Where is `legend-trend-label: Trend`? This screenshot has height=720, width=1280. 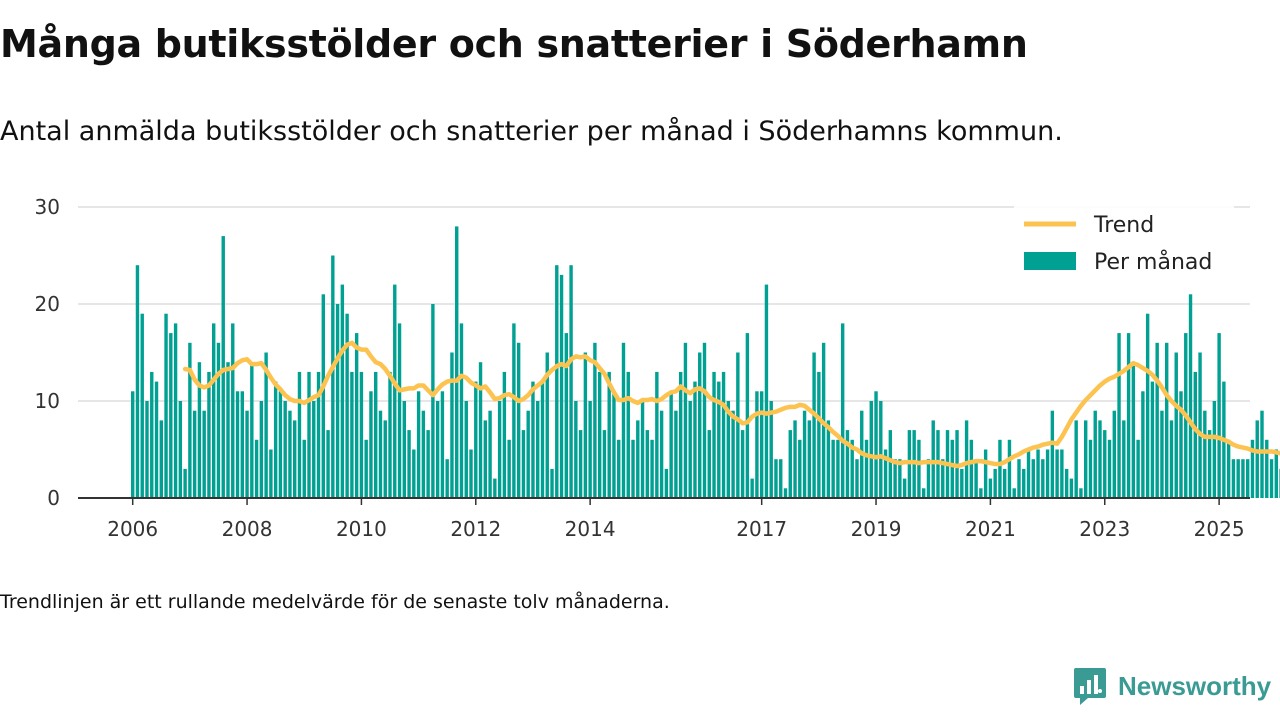 legend-trend-label: Trend is located at coordinates (1123, 225).